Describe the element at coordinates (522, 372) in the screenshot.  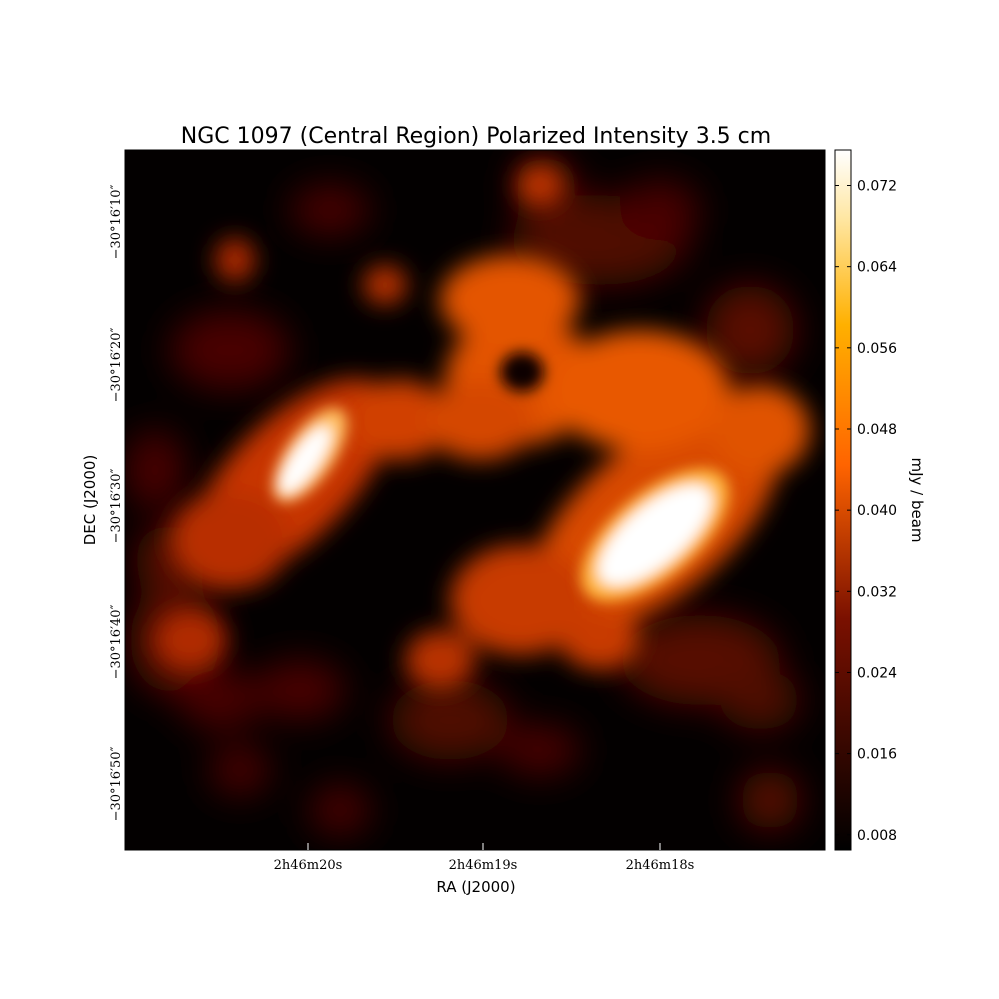
I see `ring-hole` at that location.